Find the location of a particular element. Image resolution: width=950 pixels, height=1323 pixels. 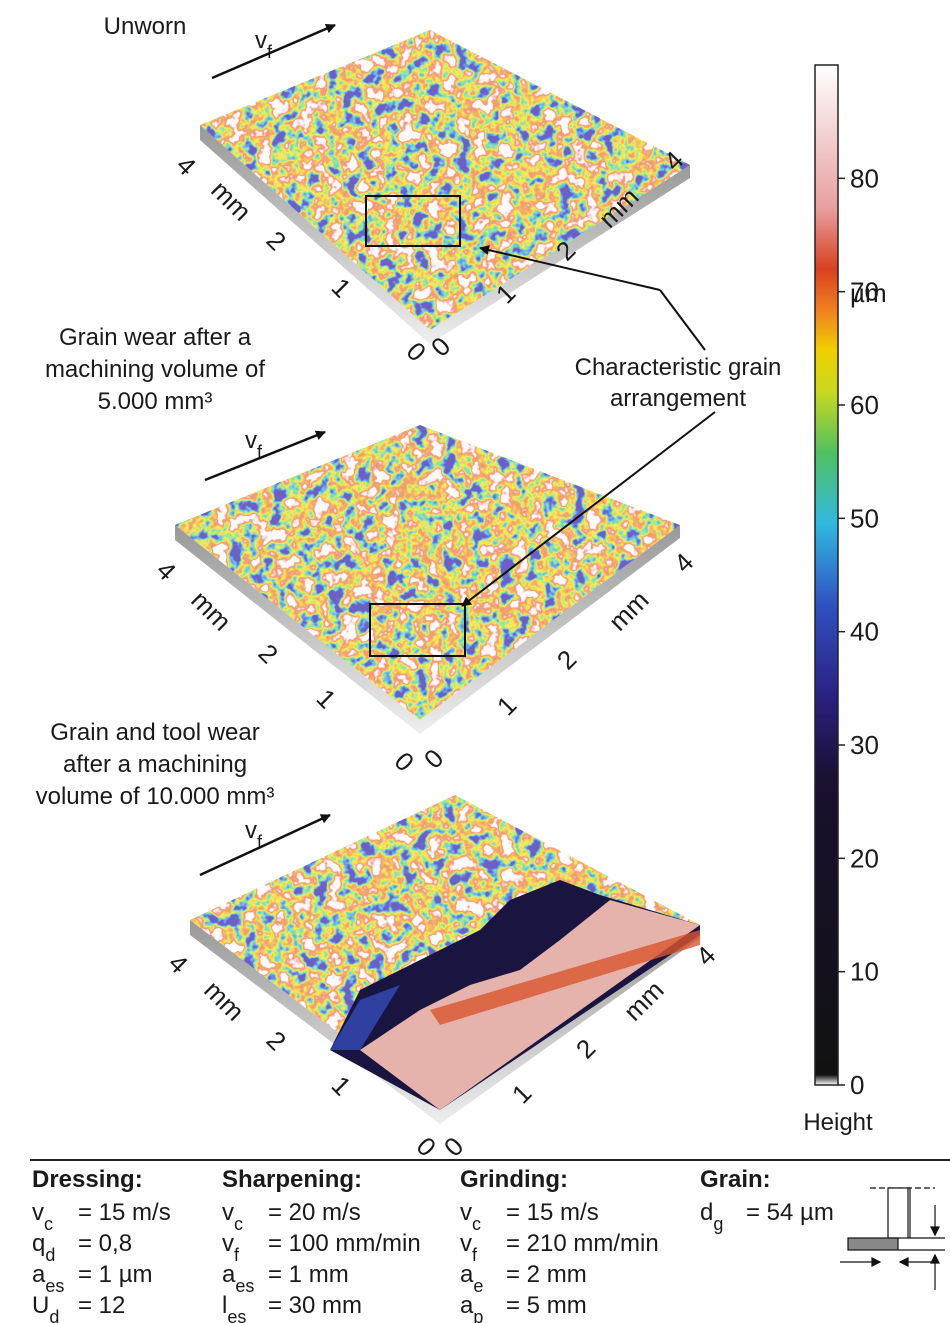

panel-title: Grain wear after a is located at coordinates (155, 337).